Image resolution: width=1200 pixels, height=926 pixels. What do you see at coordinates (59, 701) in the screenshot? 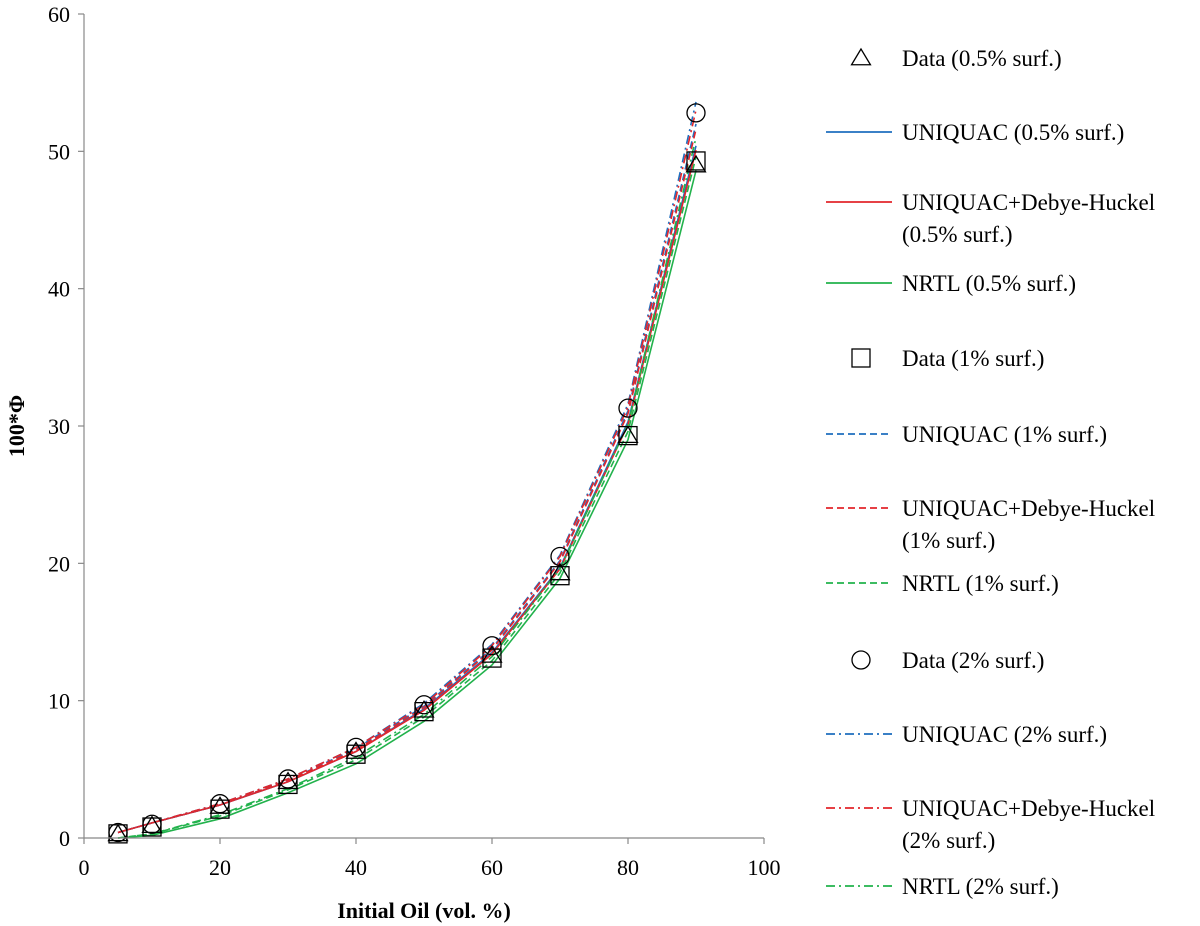
I see `y-tick-label: 10` at bounding box center [59, 701].